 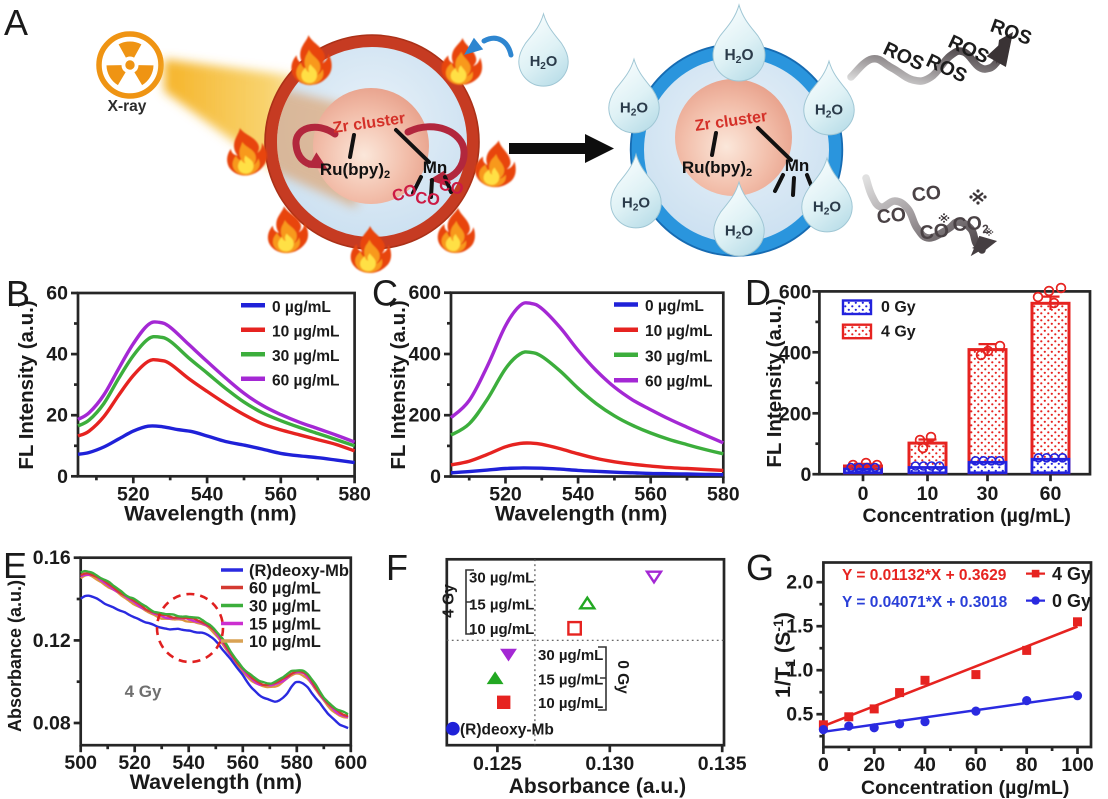 What do you see at coordinates (760, 567) in the screenshot?
I see `svg-text: G` at bounding box center [760, 567].